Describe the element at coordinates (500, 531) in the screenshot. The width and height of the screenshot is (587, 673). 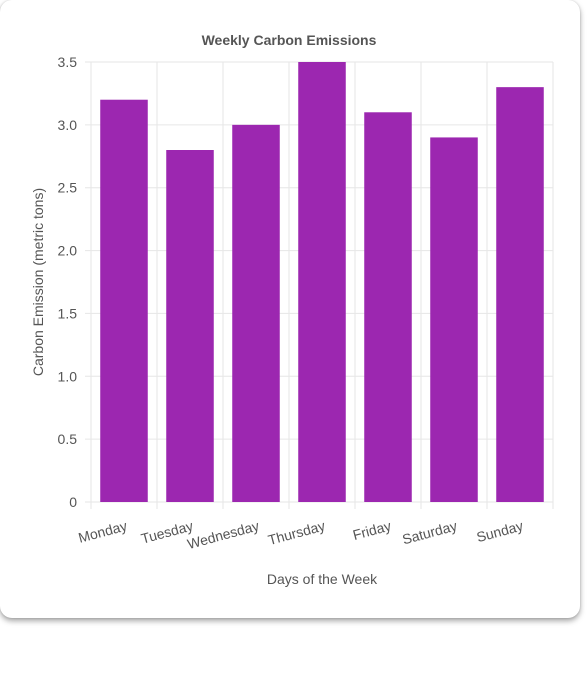
I see `x-tick-label: Sunday` at that location.